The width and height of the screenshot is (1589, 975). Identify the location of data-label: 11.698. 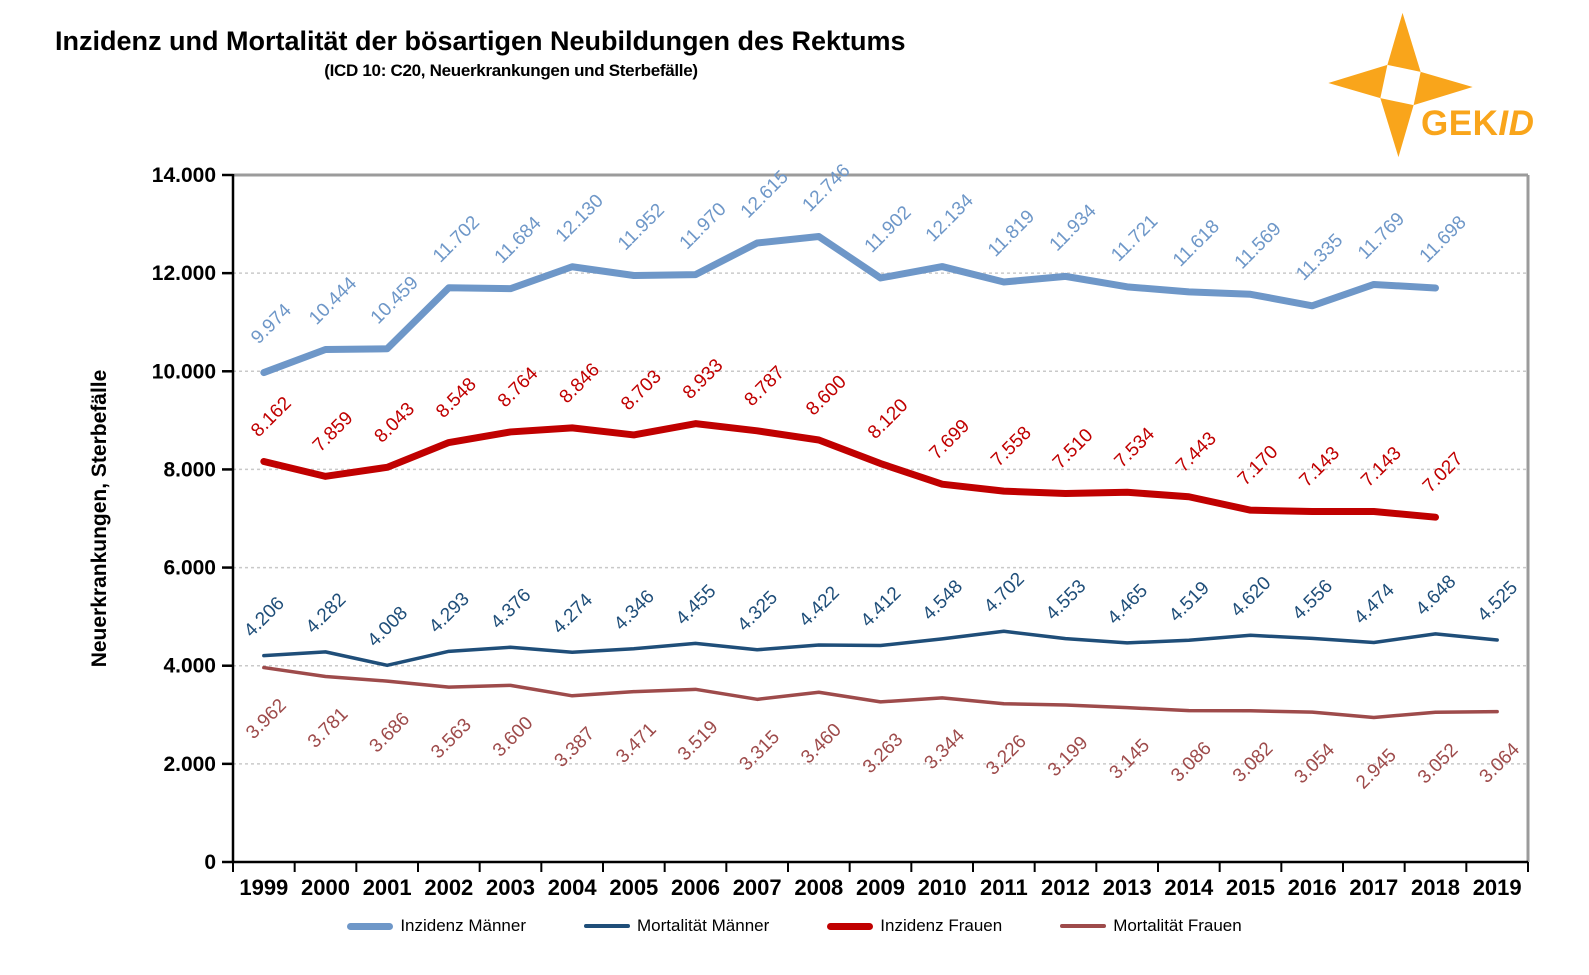
(1443, 239).